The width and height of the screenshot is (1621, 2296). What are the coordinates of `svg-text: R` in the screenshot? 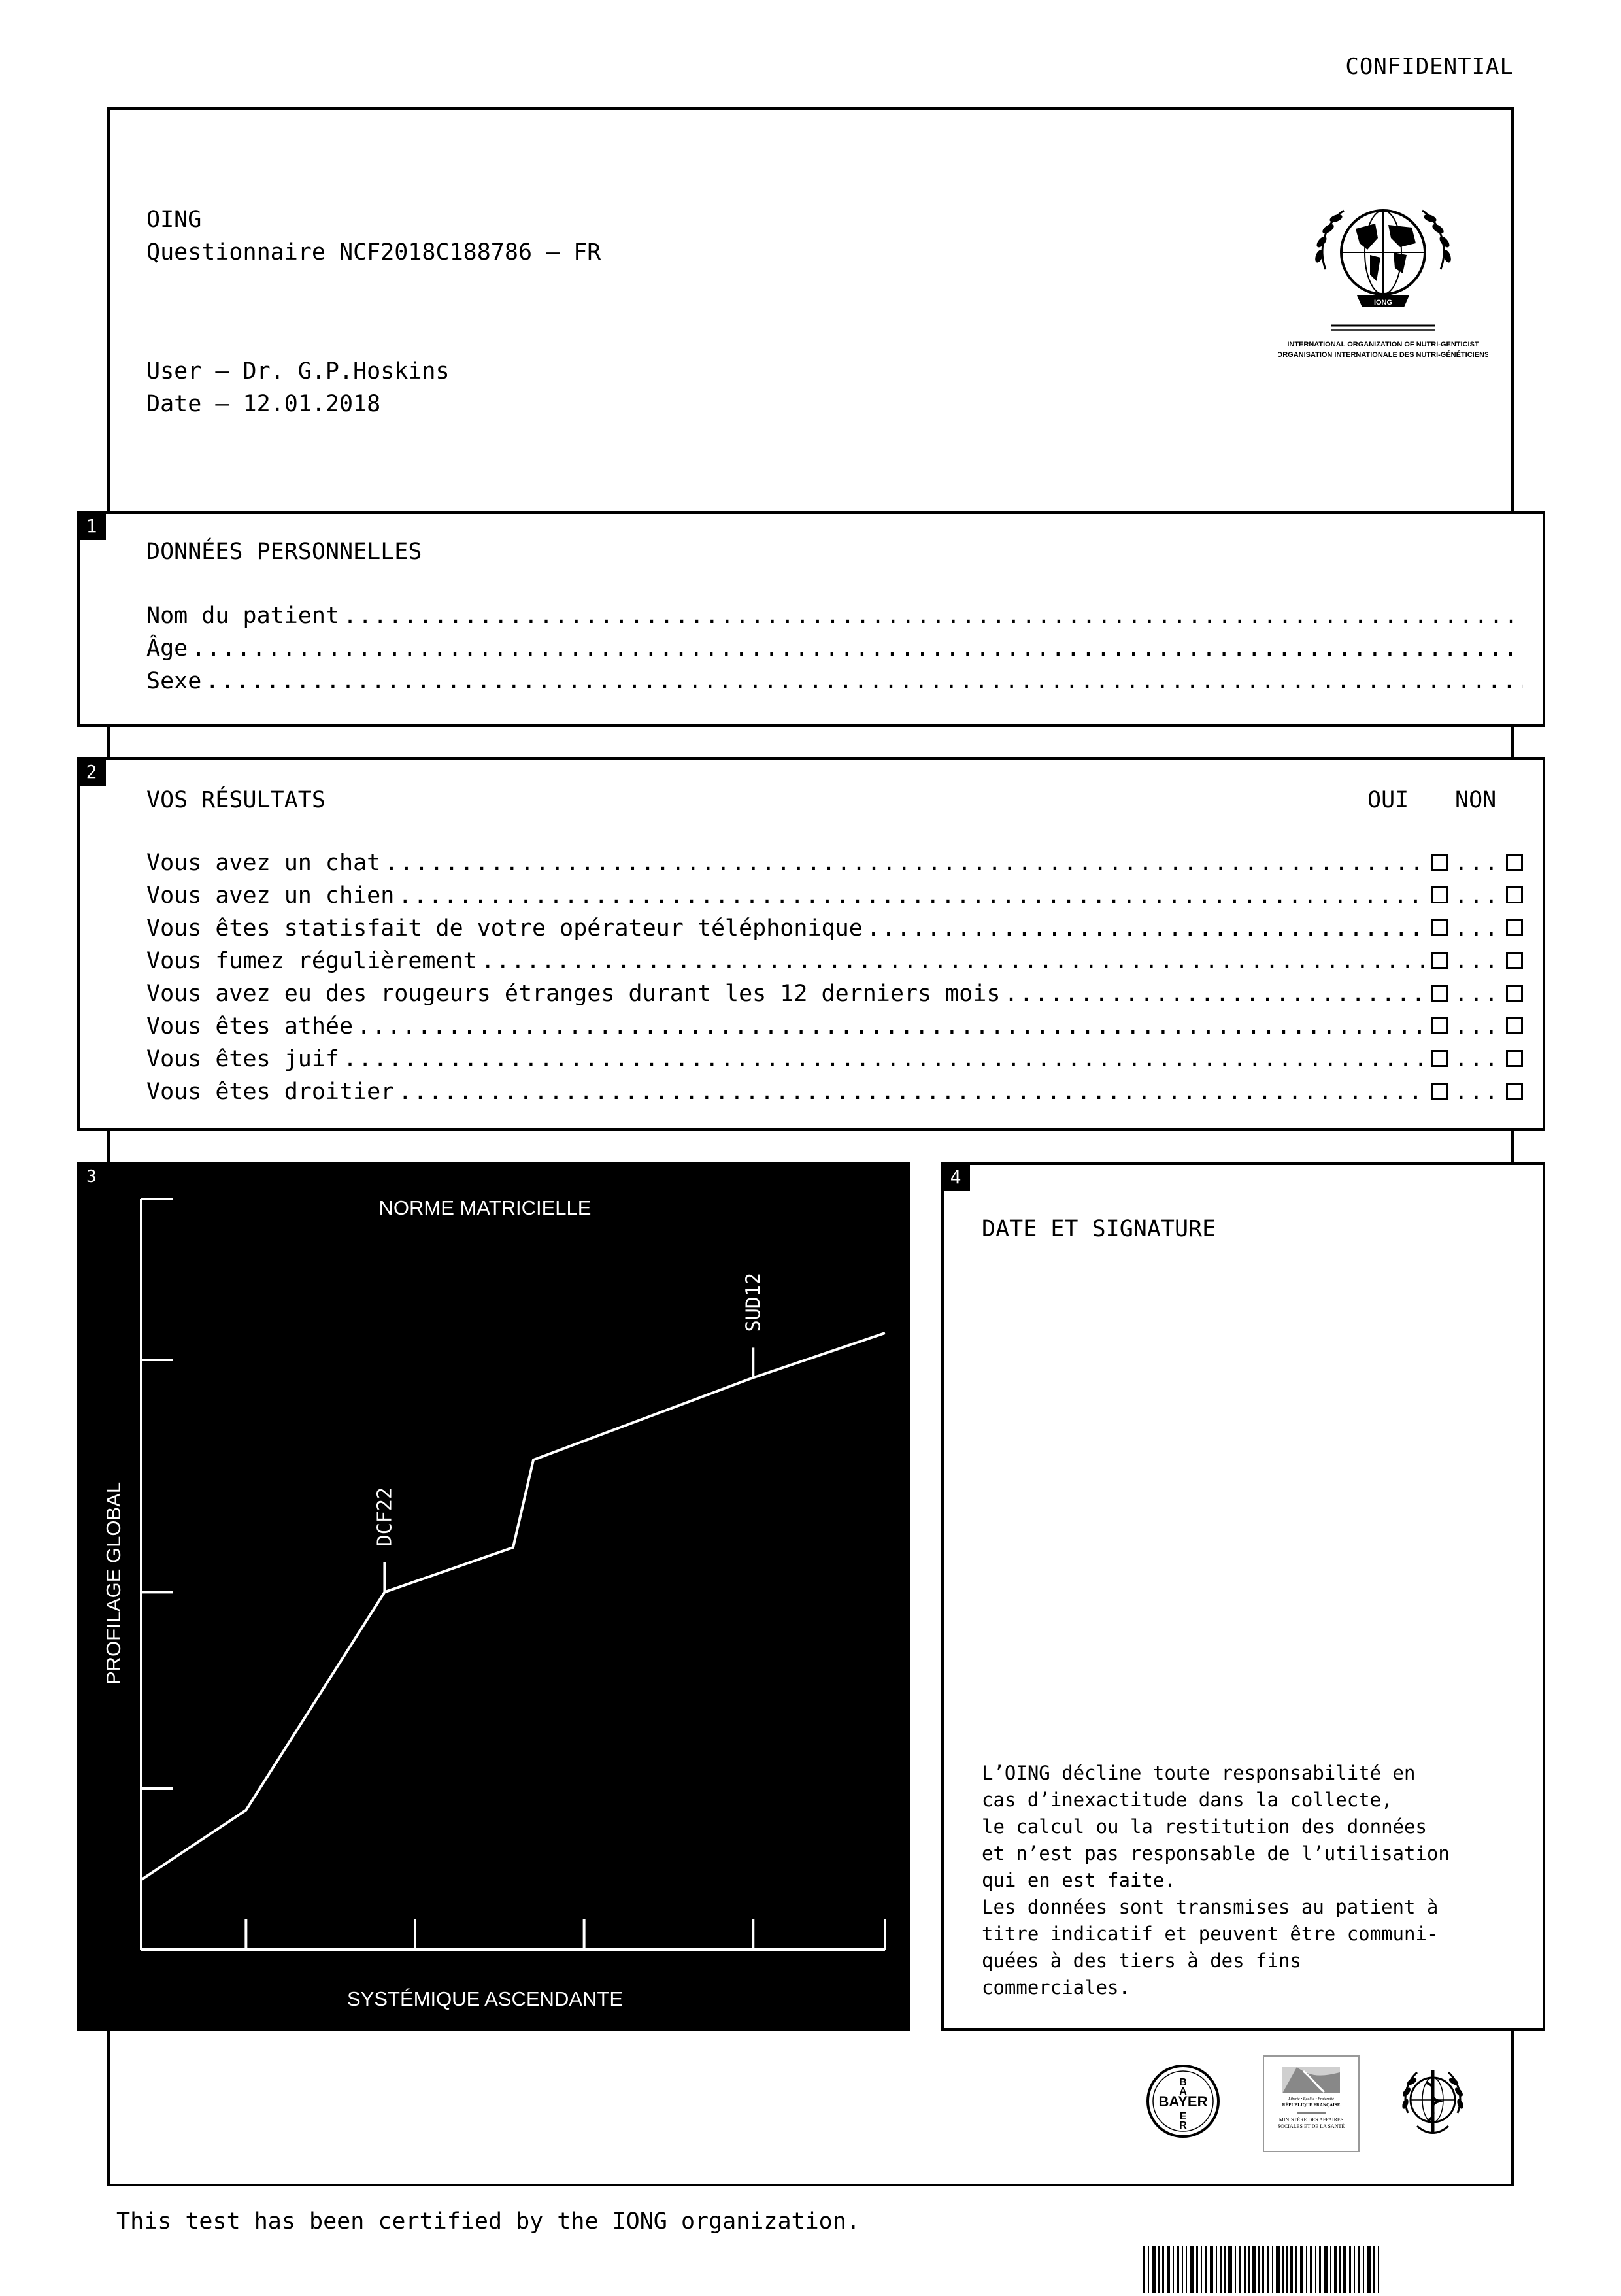 It's located at (1183, 2125).